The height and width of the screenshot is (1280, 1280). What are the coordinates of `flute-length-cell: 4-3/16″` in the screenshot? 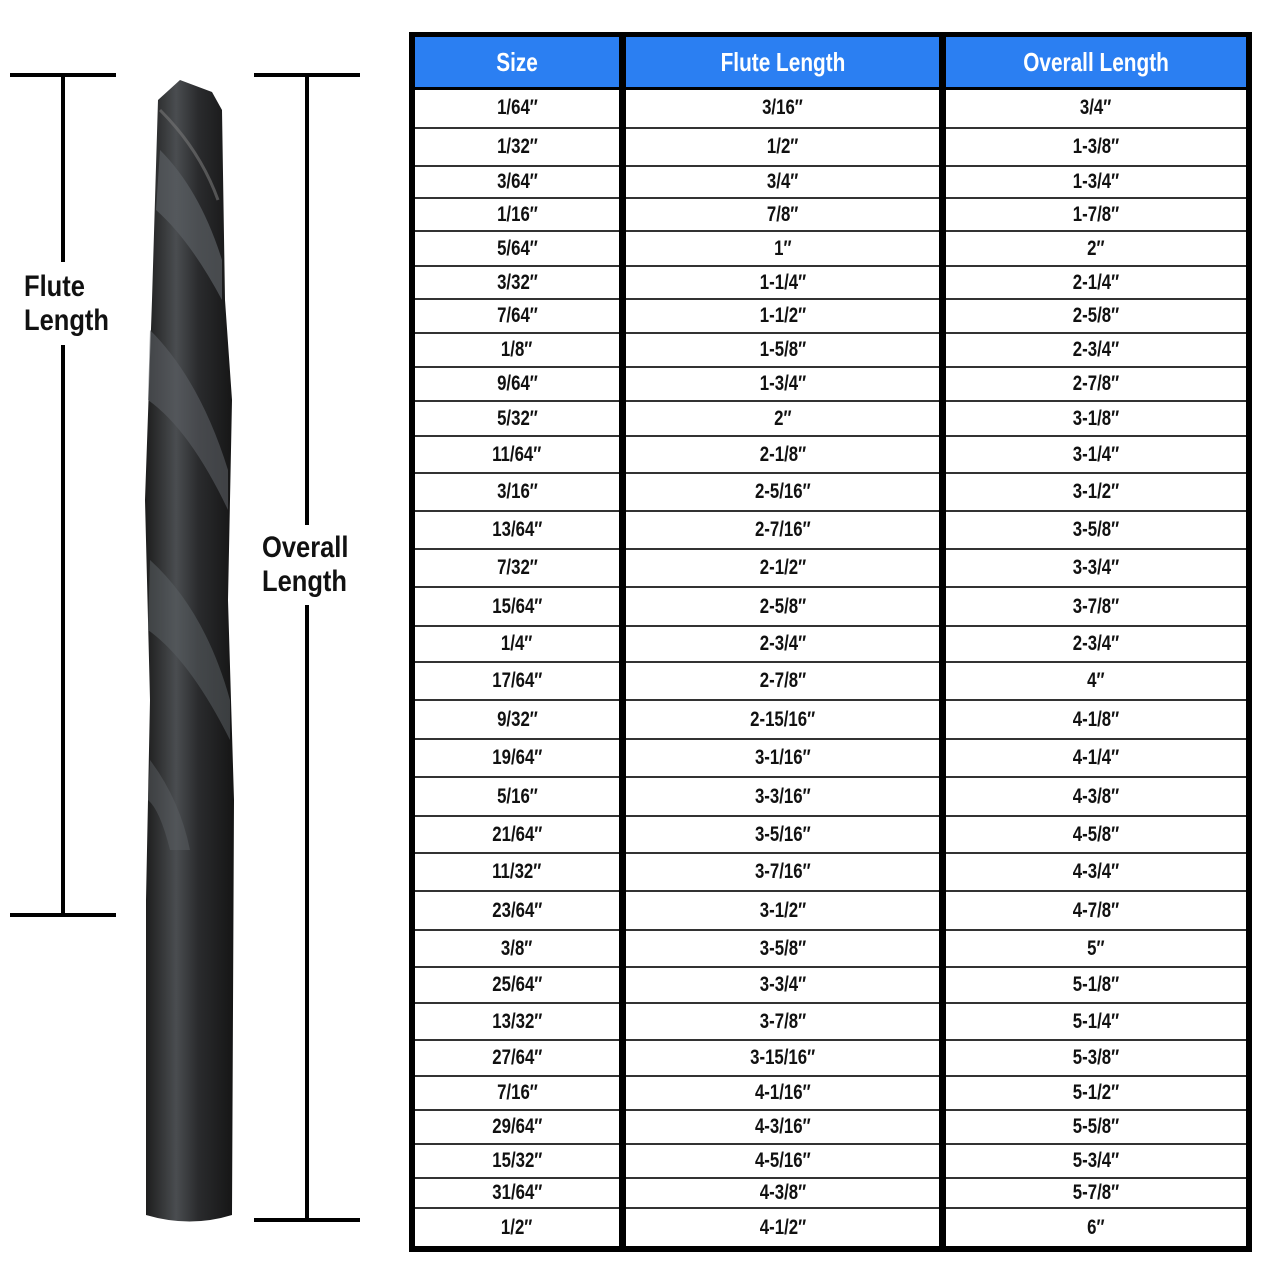 It's located at (782, 1126).